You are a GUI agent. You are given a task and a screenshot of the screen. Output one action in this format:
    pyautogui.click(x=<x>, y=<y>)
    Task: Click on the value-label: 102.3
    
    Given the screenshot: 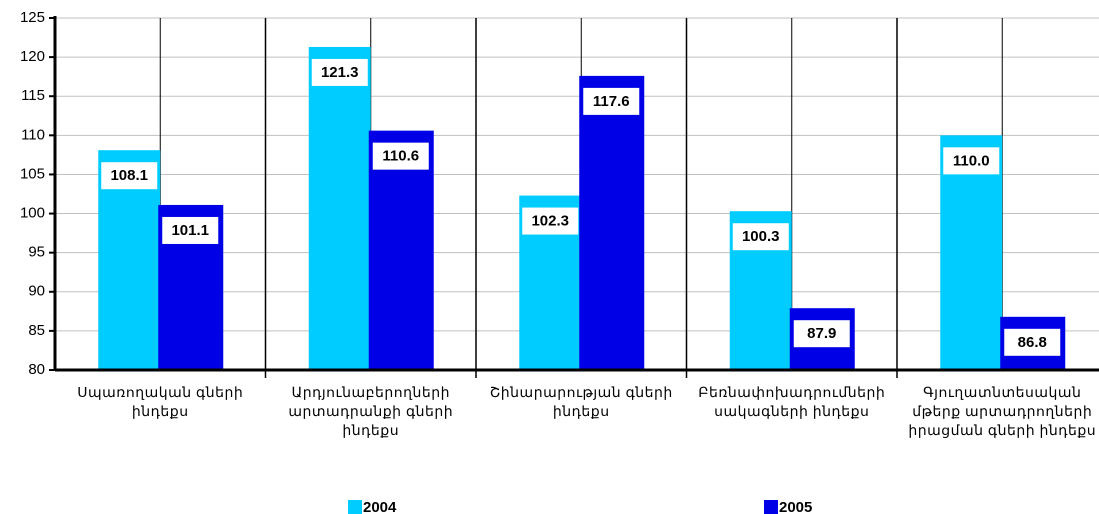 What is the action you would take?
    pyautogui.click(x=550, y=221)
    